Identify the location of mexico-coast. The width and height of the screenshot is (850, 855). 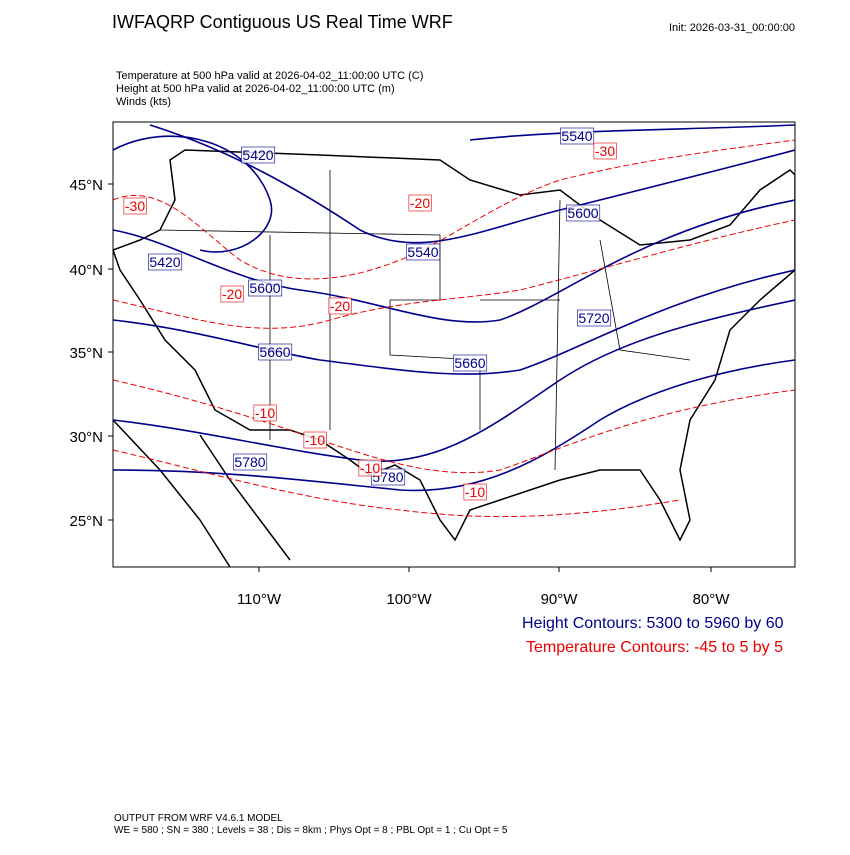
(202, 493).